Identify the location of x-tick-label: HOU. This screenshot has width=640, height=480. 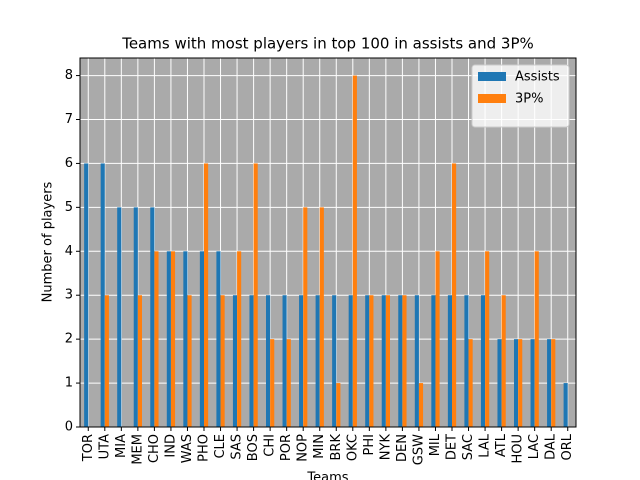
(518, 449).